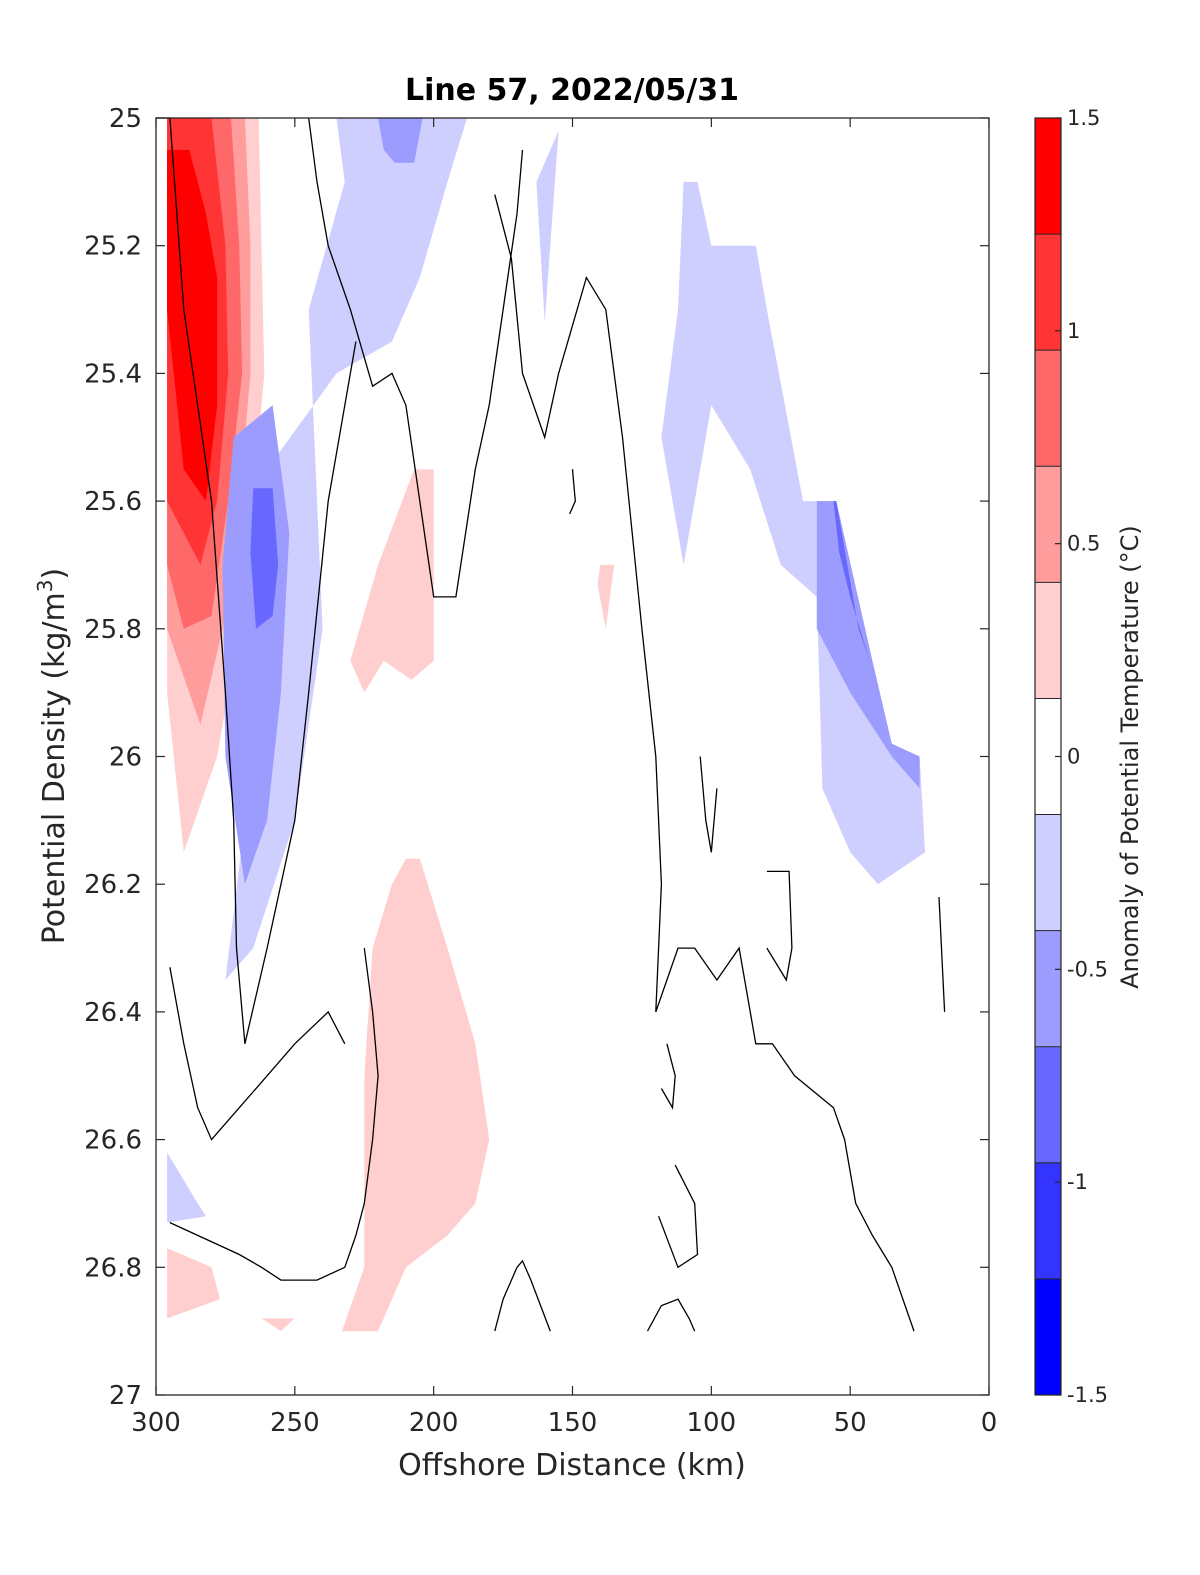 The width and height of the screenshot is (1200, 1575). I want to click on x-tick-label-6: 0, so click(989, 1423).